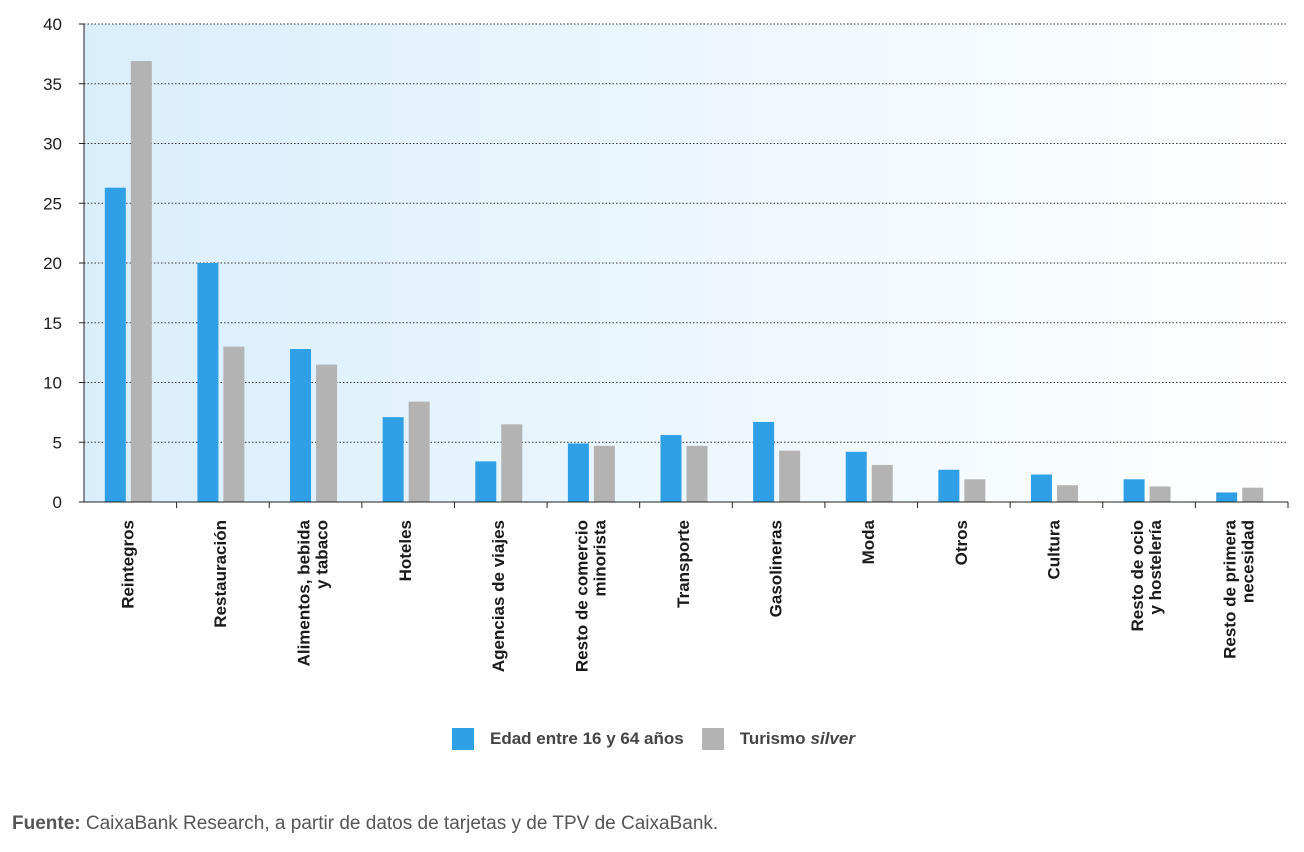  I want to click on legend-item-series2: Turismo silver, so click(778, 739).